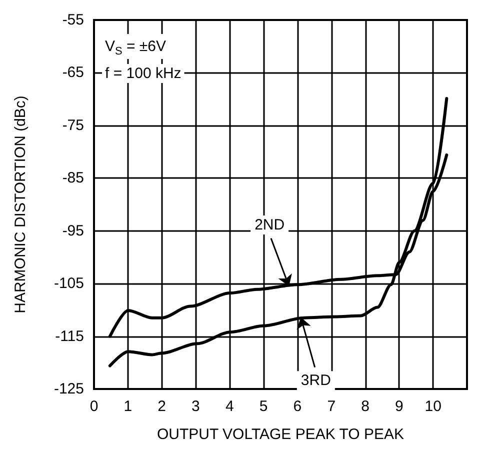 This screenshot has width=478, height=461. What do you see at coordinates (73, 178) in the screenshot?
I see `y-tick-label: -85` at bounding box center [73, 178].